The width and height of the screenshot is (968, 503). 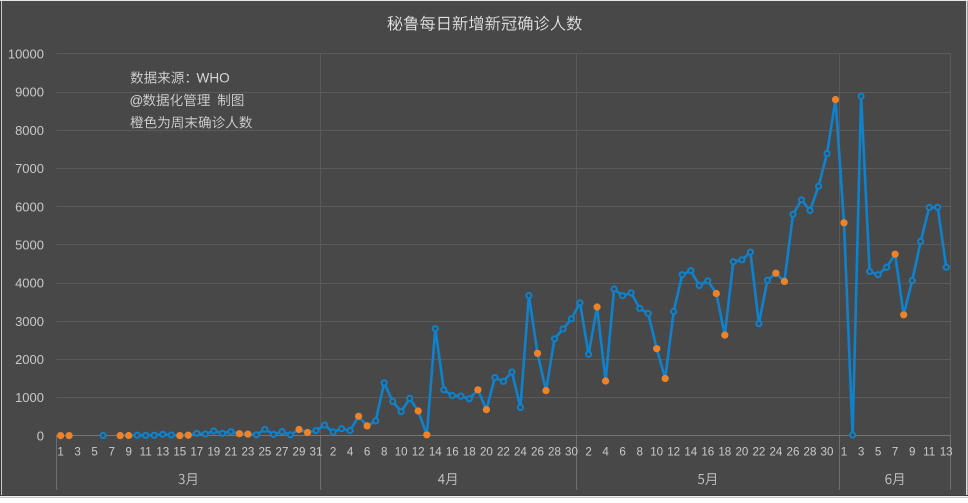 I want to click on svg-text: 31, so click(x=316, y=452).